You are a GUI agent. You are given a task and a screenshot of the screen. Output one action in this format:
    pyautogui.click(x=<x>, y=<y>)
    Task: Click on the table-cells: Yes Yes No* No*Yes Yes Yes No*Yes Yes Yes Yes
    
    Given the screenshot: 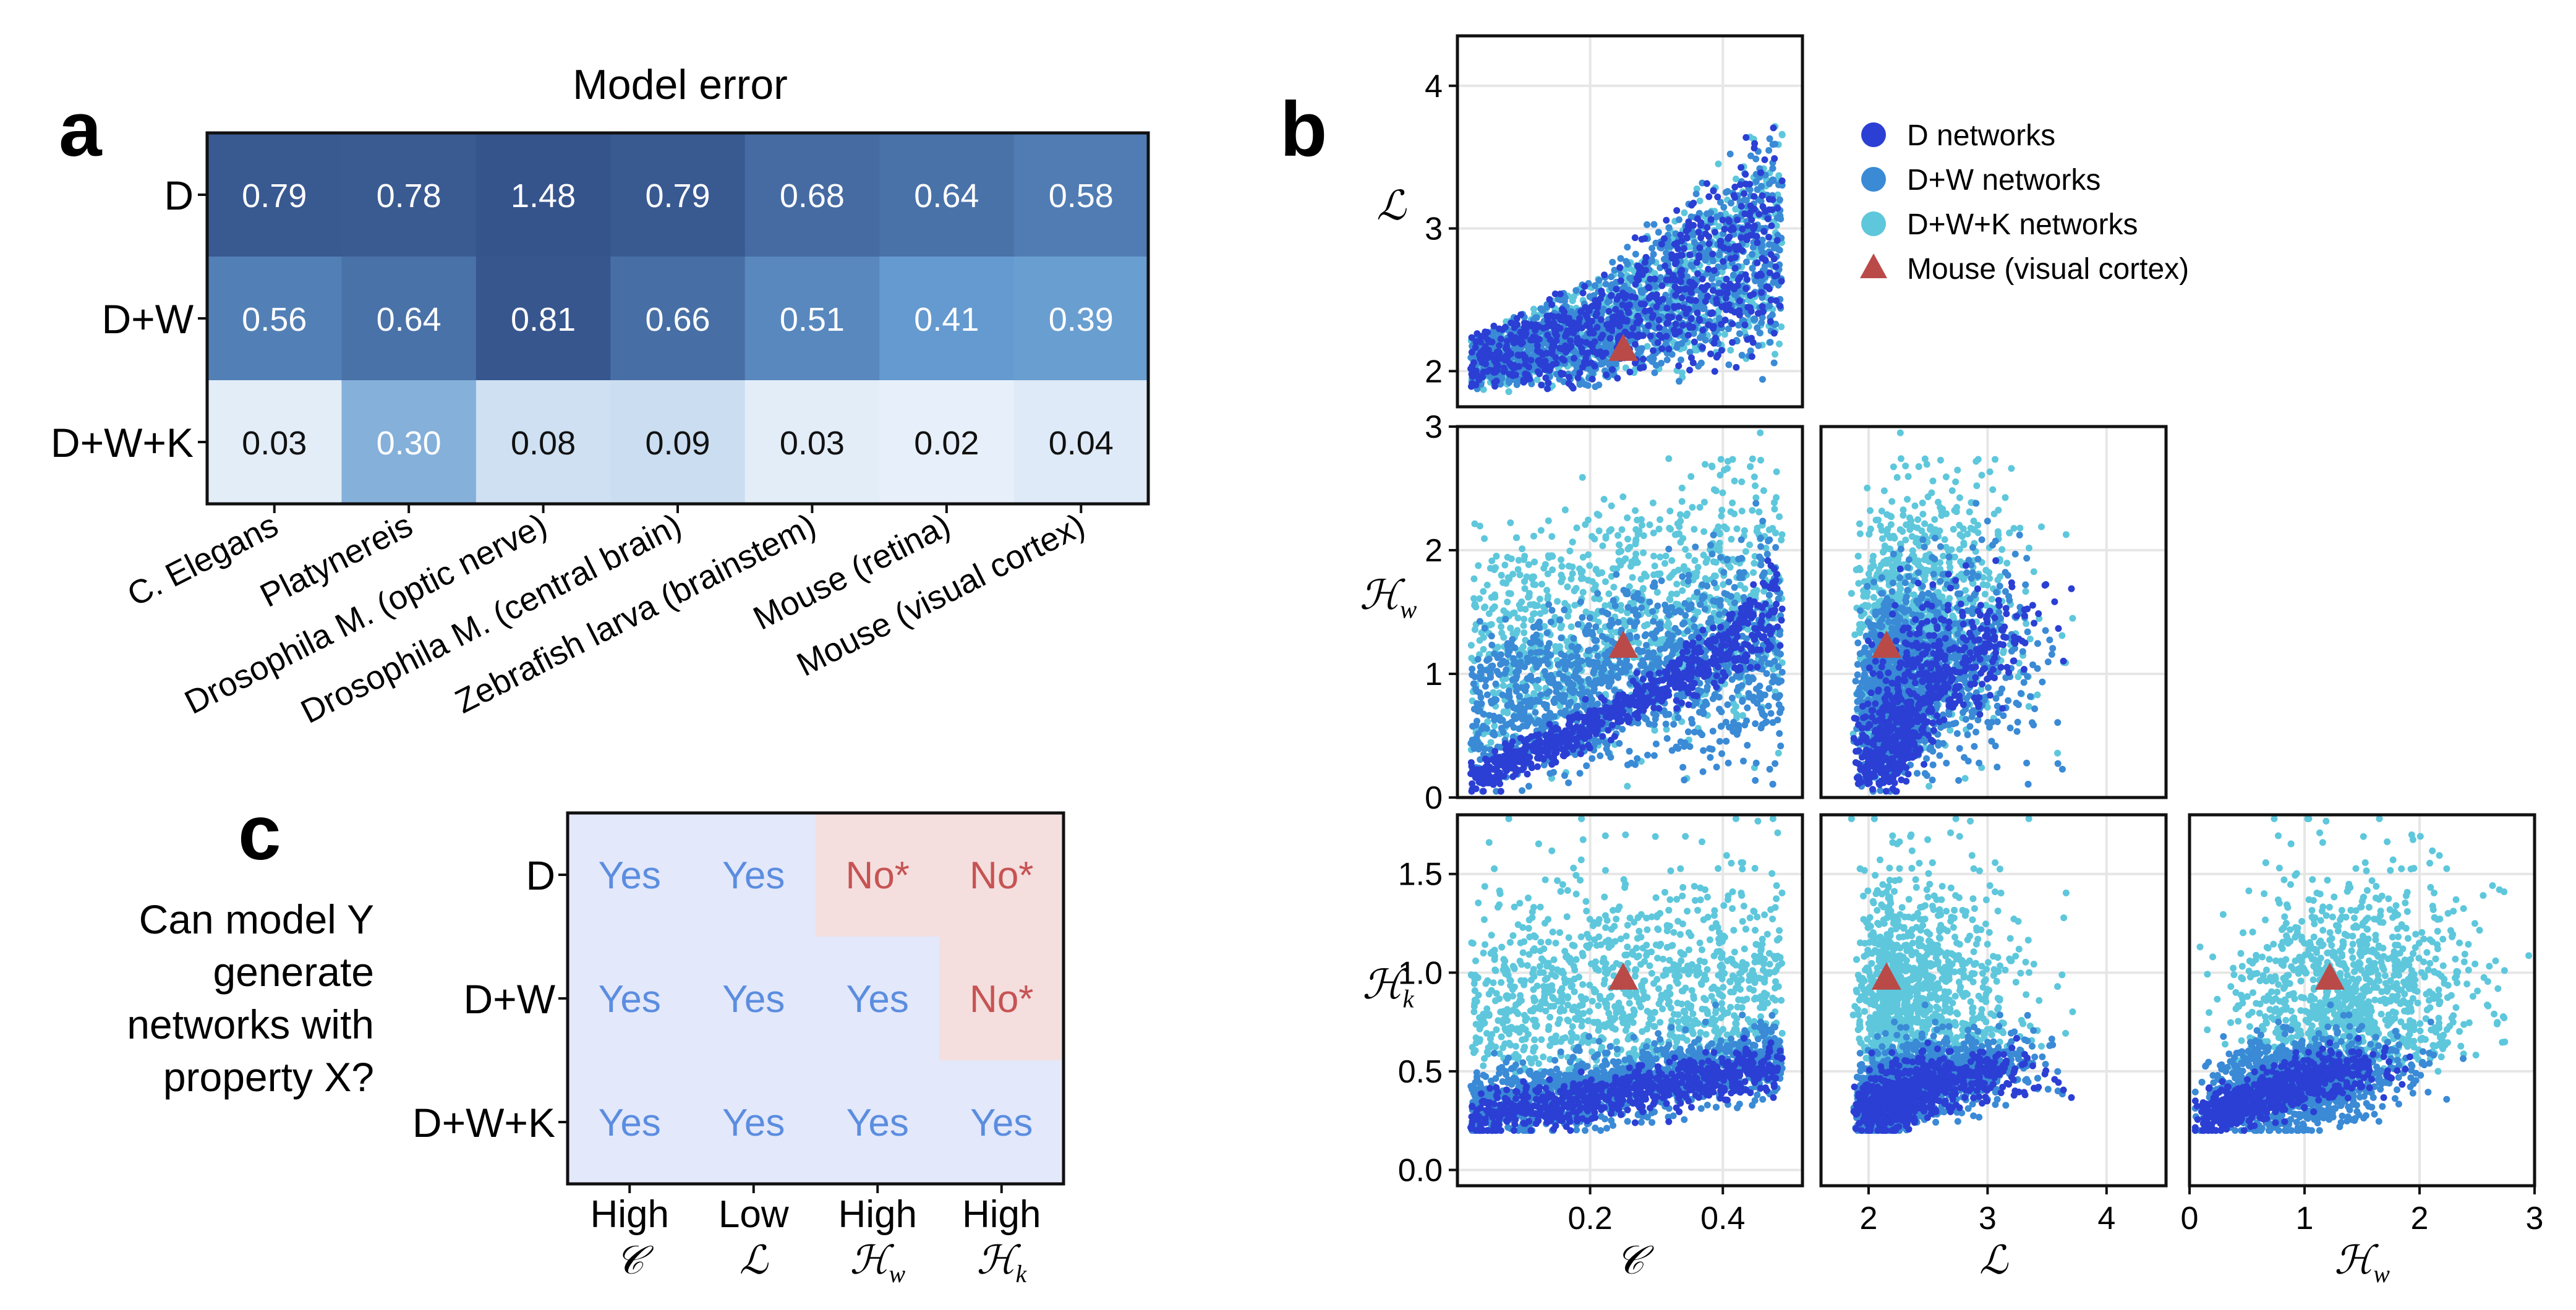 What is the action you would take?
    pyautogui.click(x=816, y=999)
    